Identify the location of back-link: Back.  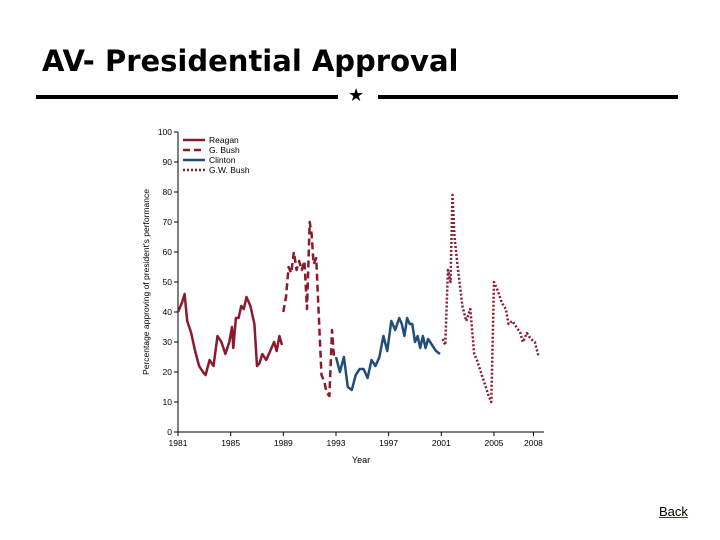
(673, 511).